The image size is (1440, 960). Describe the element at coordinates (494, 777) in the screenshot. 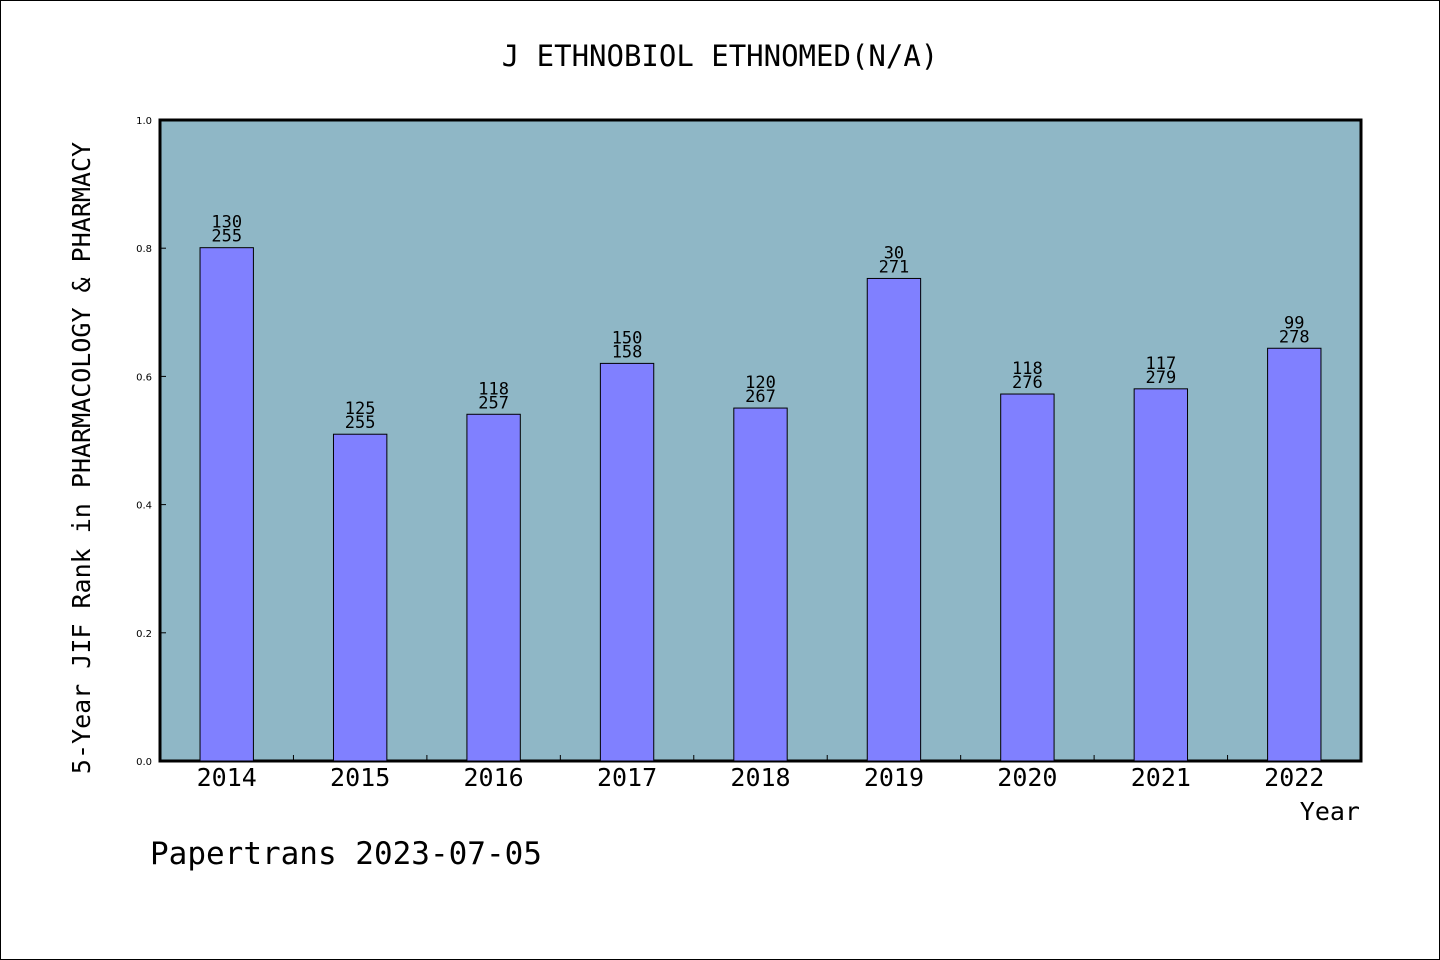

I see `x-tick-label-2016: 2016` at that location.